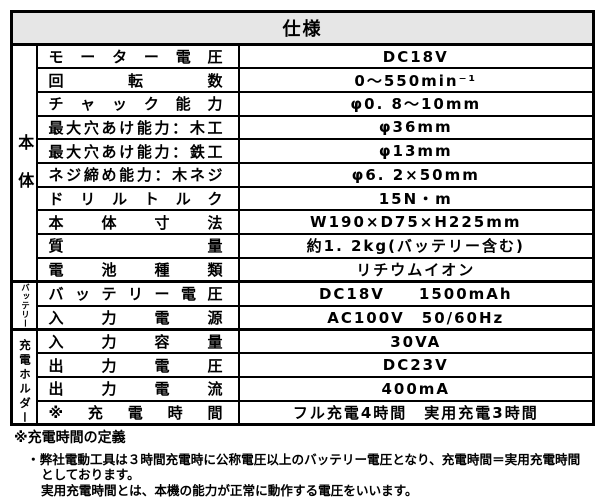  Describe the element at coordinates (416, 293) in the screenshot. I see `spec-value: DC18V 1500mAh` at that location.